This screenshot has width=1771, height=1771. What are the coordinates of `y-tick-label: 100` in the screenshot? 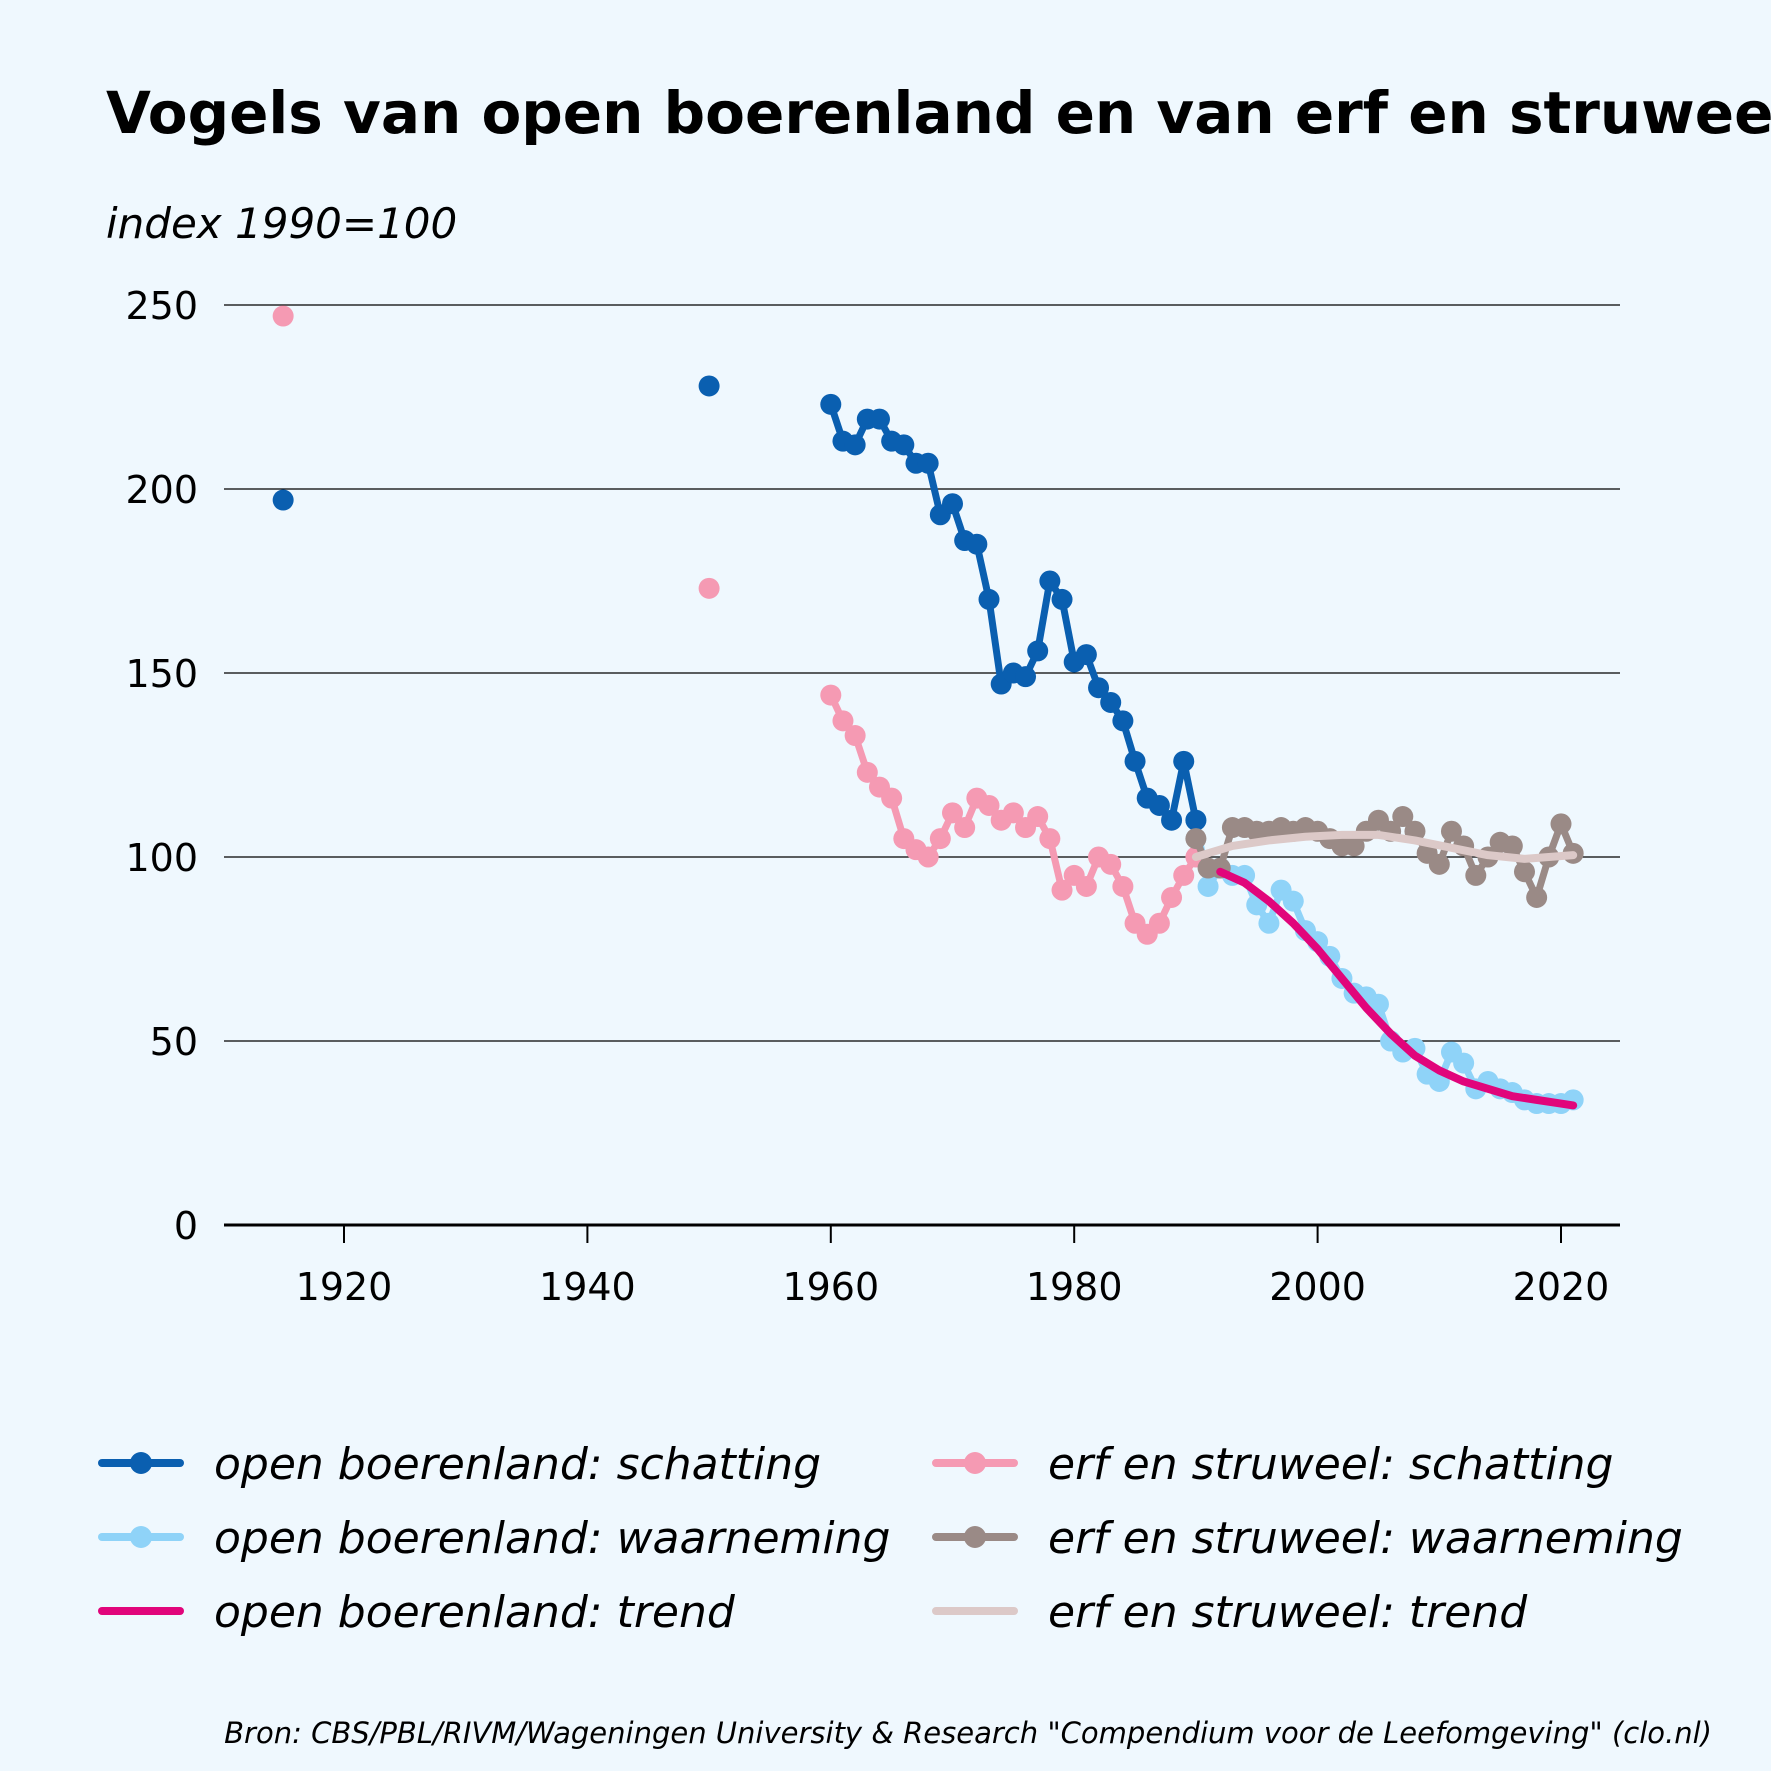 It's located at (161, 858).